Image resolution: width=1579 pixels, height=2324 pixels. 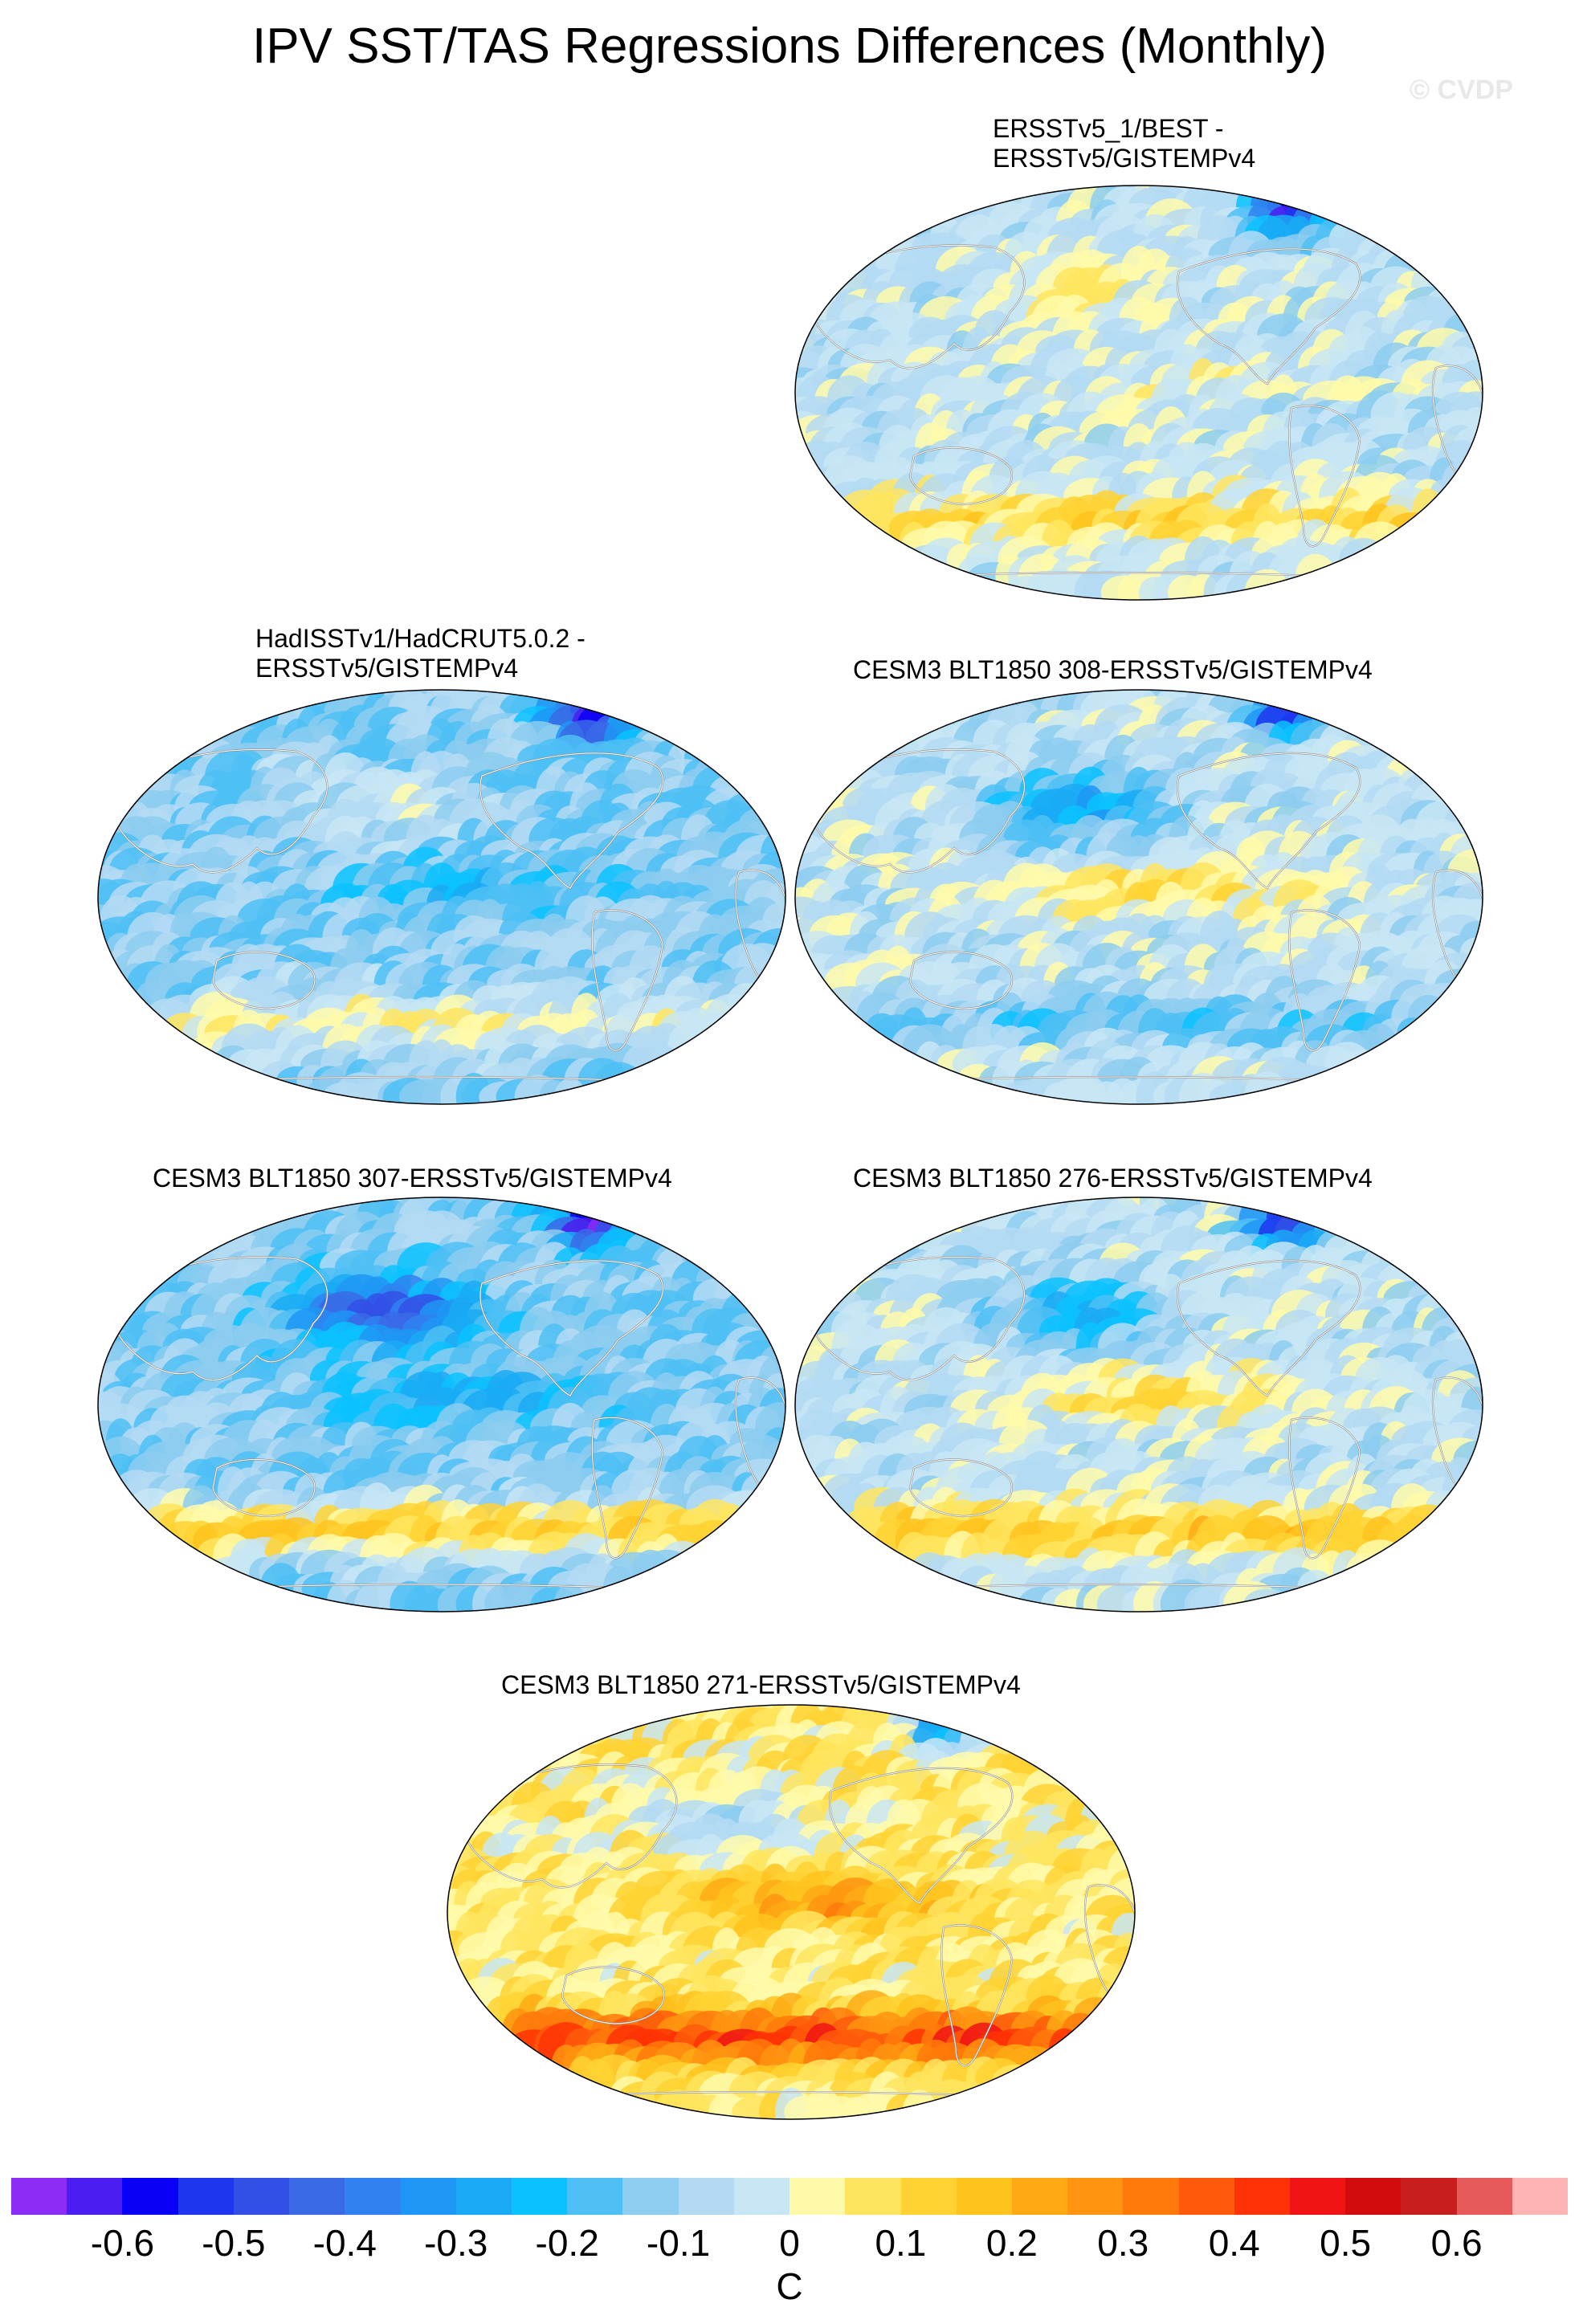 I want to click on panel-4-map, so click(x=441, y=1405).